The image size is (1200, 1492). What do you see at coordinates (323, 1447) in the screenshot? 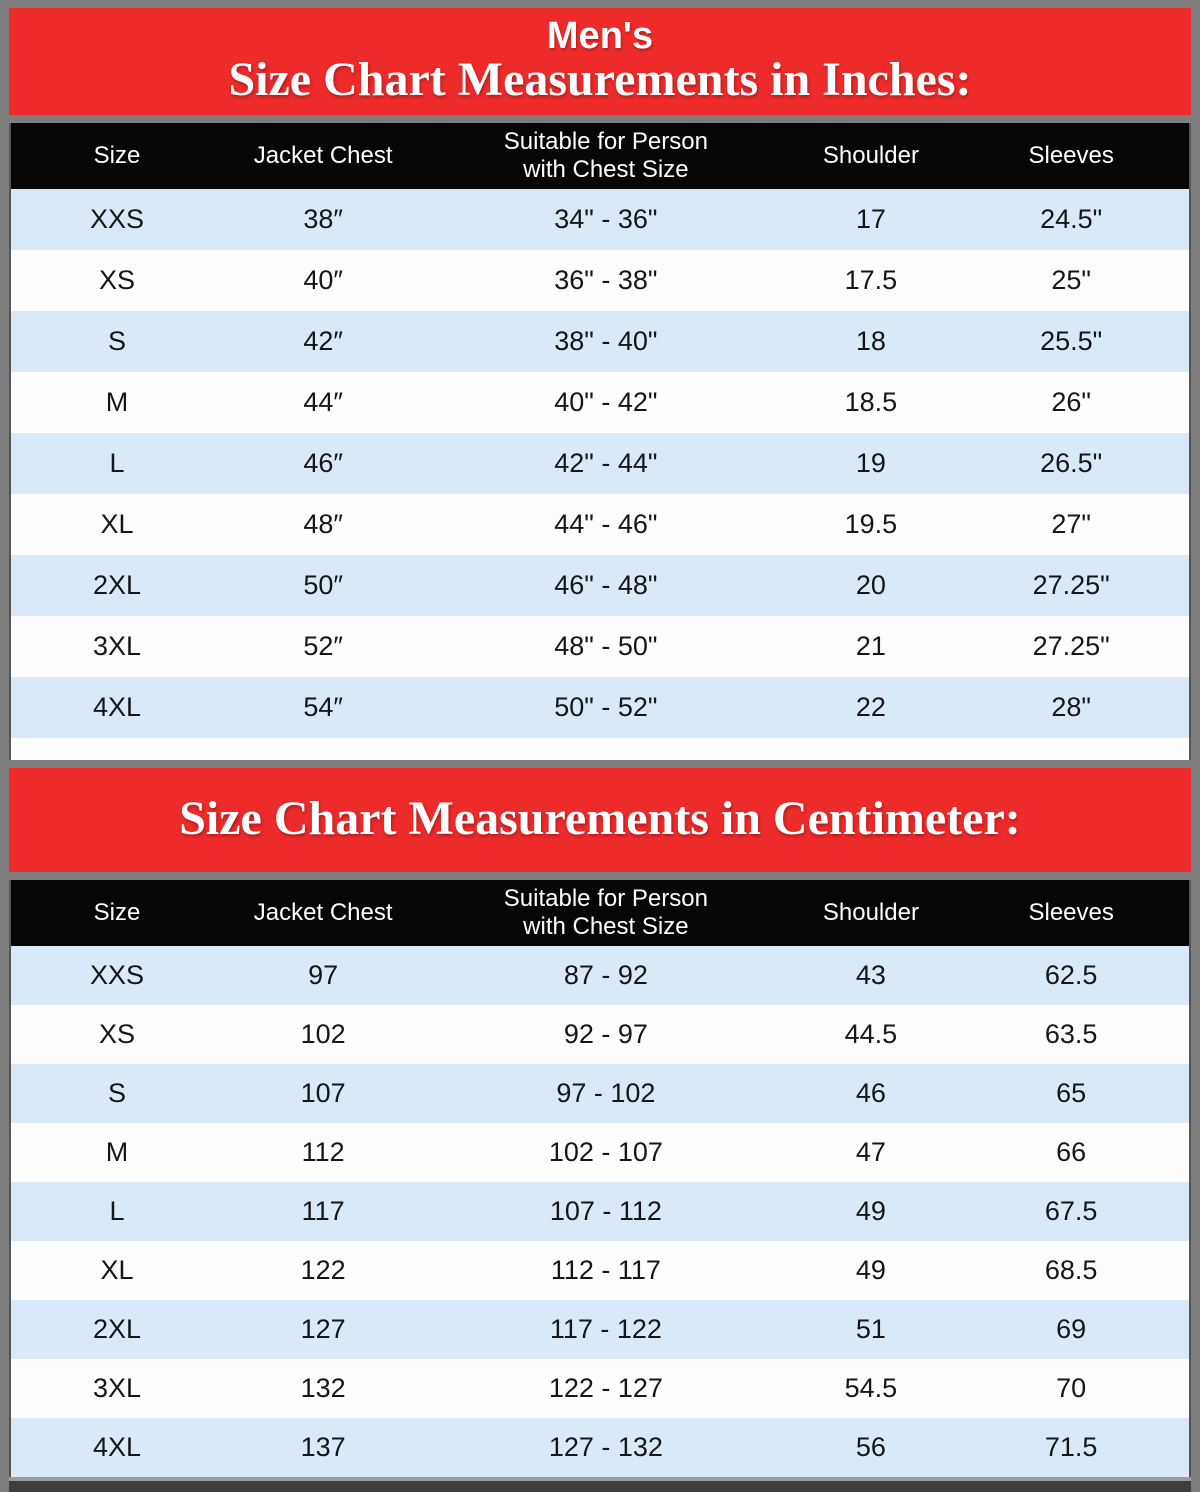
I see `jacket-chest-cell: 137` at bounding box center [323, 1447].